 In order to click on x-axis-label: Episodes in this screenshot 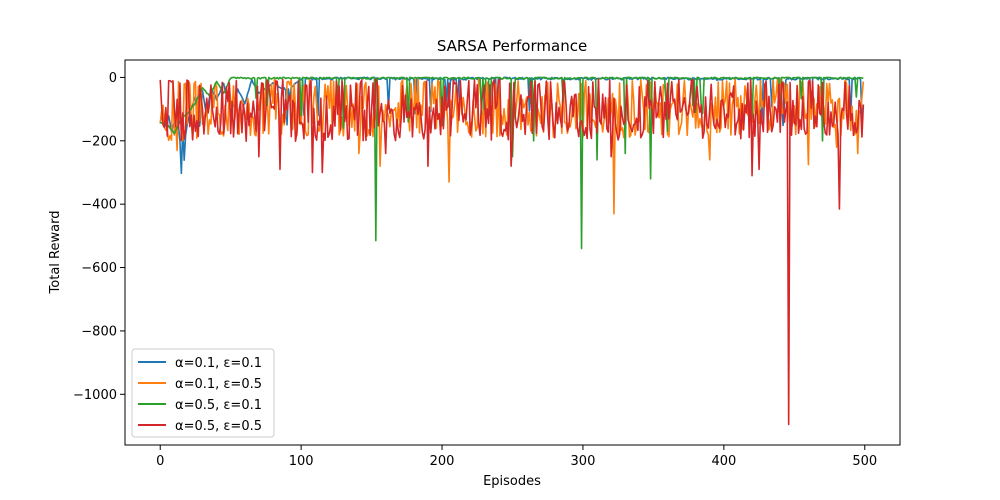, I will do `click(512, 481)`.